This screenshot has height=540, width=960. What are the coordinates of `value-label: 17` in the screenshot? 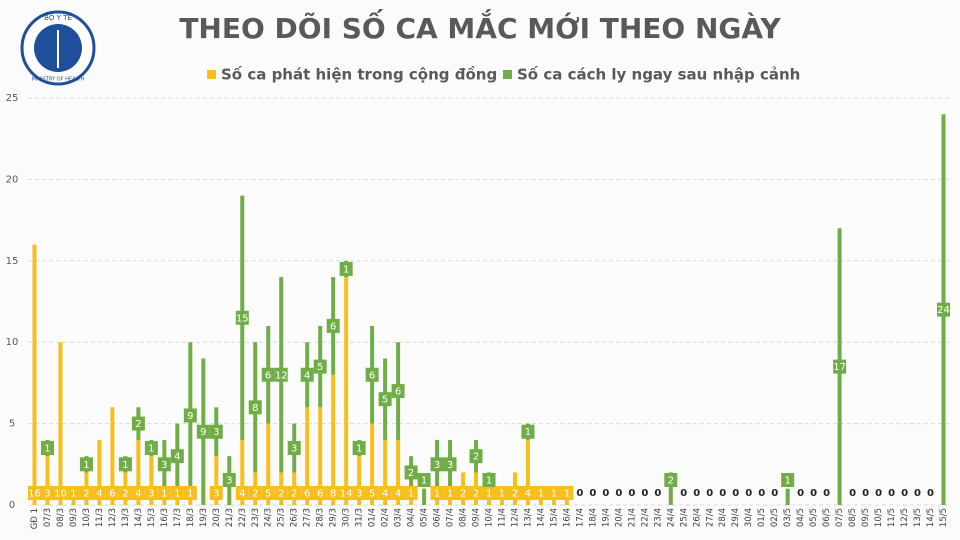 It's located at (839, 367).